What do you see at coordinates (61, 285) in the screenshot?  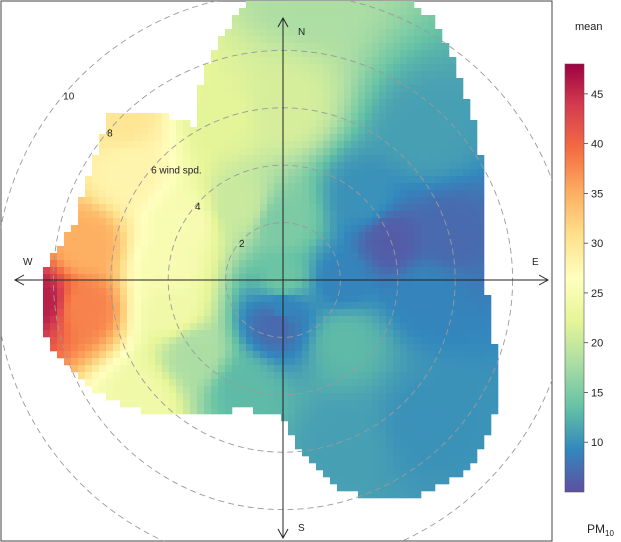 I see `surface-cell-1914` at bounding box center [61, 285].